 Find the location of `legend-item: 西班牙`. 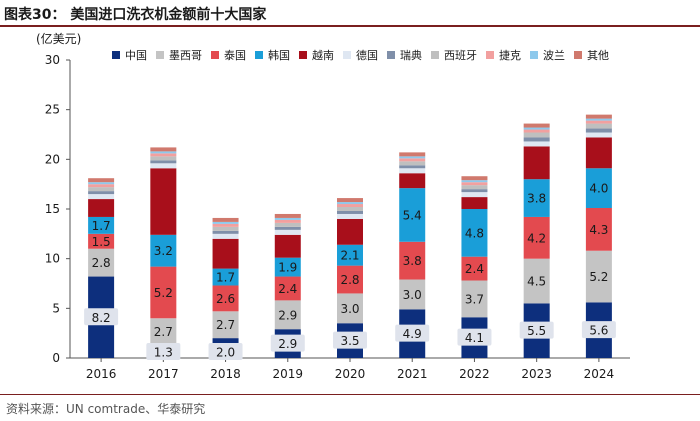

legend-item: 西班牙 is located at coordinates (454, 55).